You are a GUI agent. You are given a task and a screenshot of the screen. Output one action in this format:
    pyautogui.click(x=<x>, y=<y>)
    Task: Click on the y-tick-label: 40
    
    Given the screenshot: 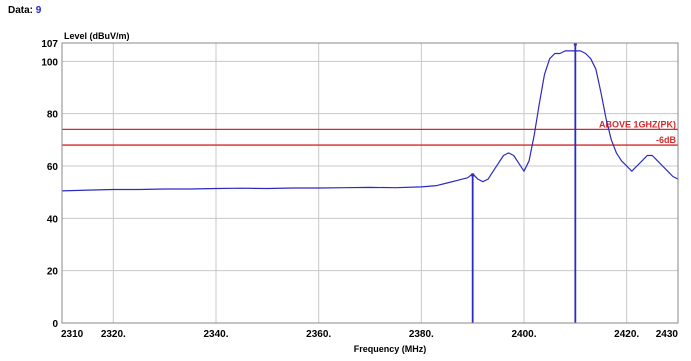 What is the action you would take?
    pyautogui.click(x=53, y=219)
    